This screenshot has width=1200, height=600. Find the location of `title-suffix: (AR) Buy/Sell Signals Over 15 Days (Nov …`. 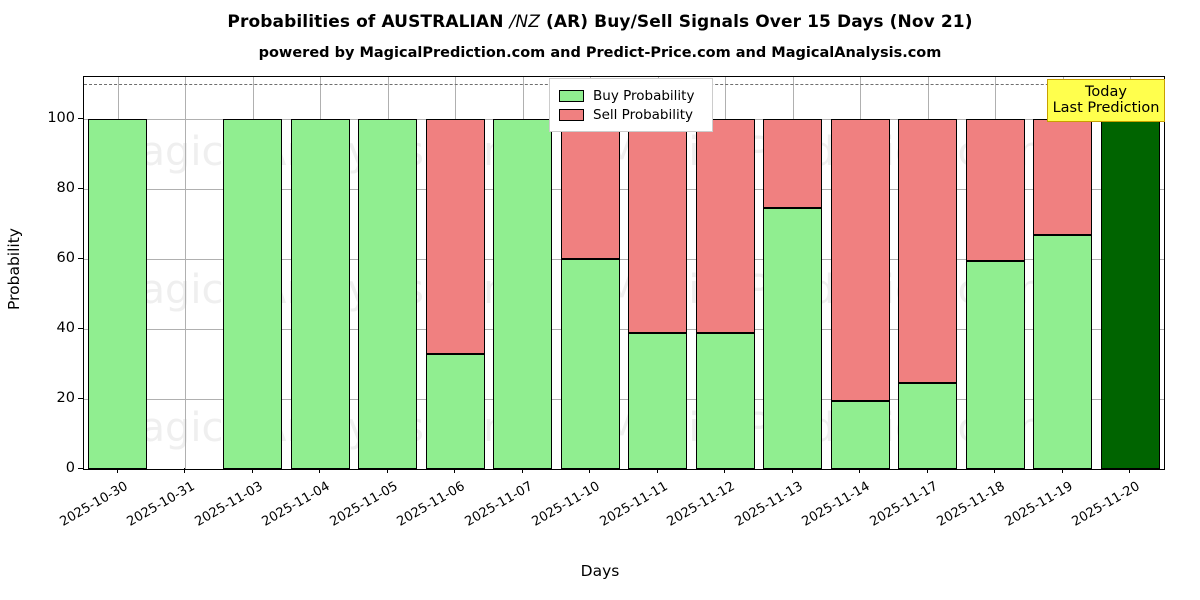

title-suffix: (AR) Buy/Sell Signals Over 15 Days (Nov … is located at coordinates (756, 22).